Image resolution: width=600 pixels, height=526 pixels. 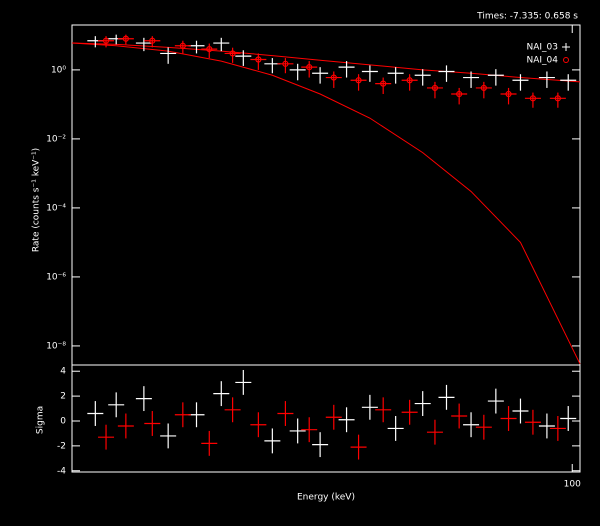 What do you see at coordinates (56, 346) in the screenshot?
I see `y-tick-label: 10⁻⁸` at bounding box center [56, 346].